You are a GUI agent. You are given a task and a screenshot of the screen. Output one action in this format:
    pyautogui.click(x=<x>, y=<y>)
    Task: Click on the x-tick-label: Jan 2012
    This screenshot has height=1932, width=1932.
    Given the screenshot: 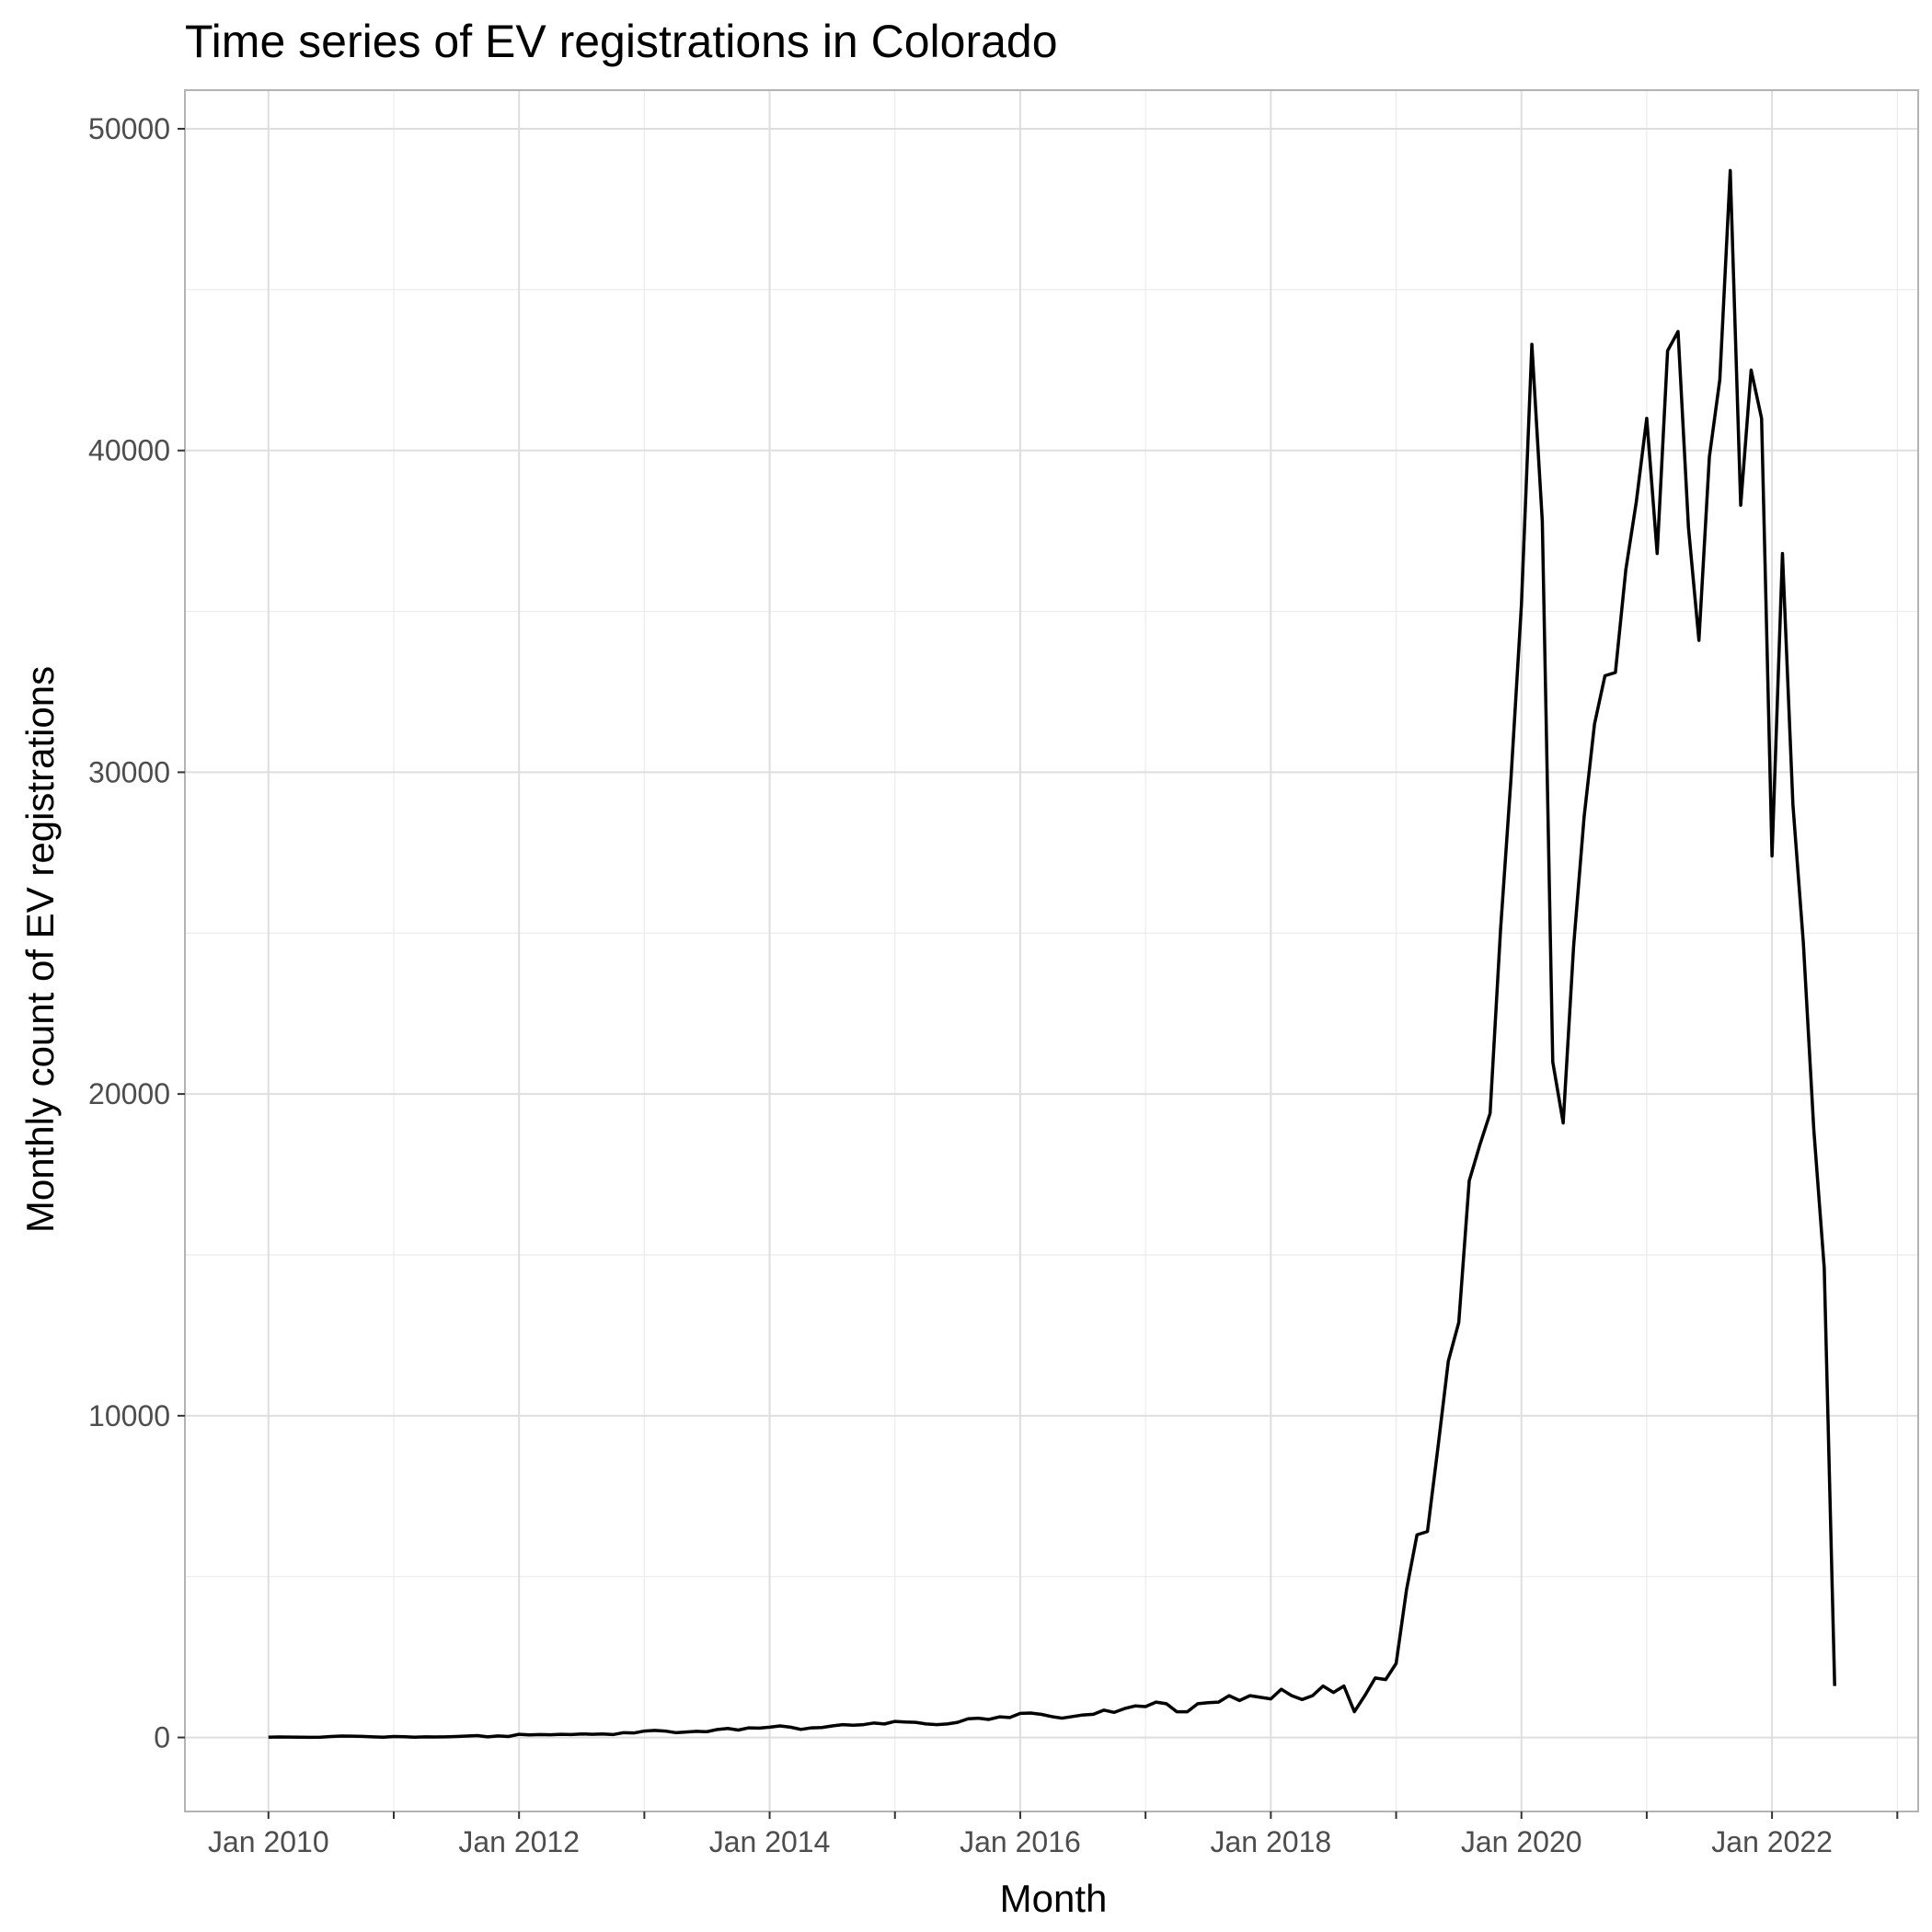 What is the action you would take?
    pyautogui.click(x=519, y=1841)
    